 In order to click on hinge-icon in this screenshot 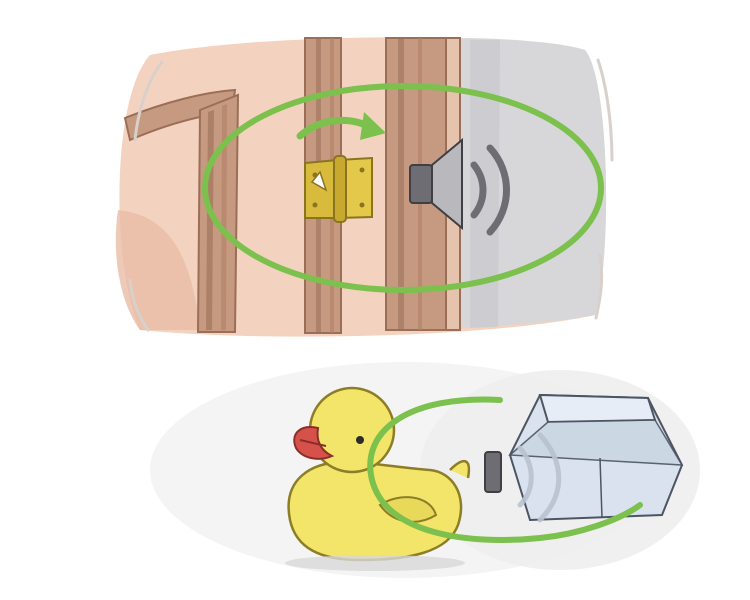, I will do `click(338, 189)`.